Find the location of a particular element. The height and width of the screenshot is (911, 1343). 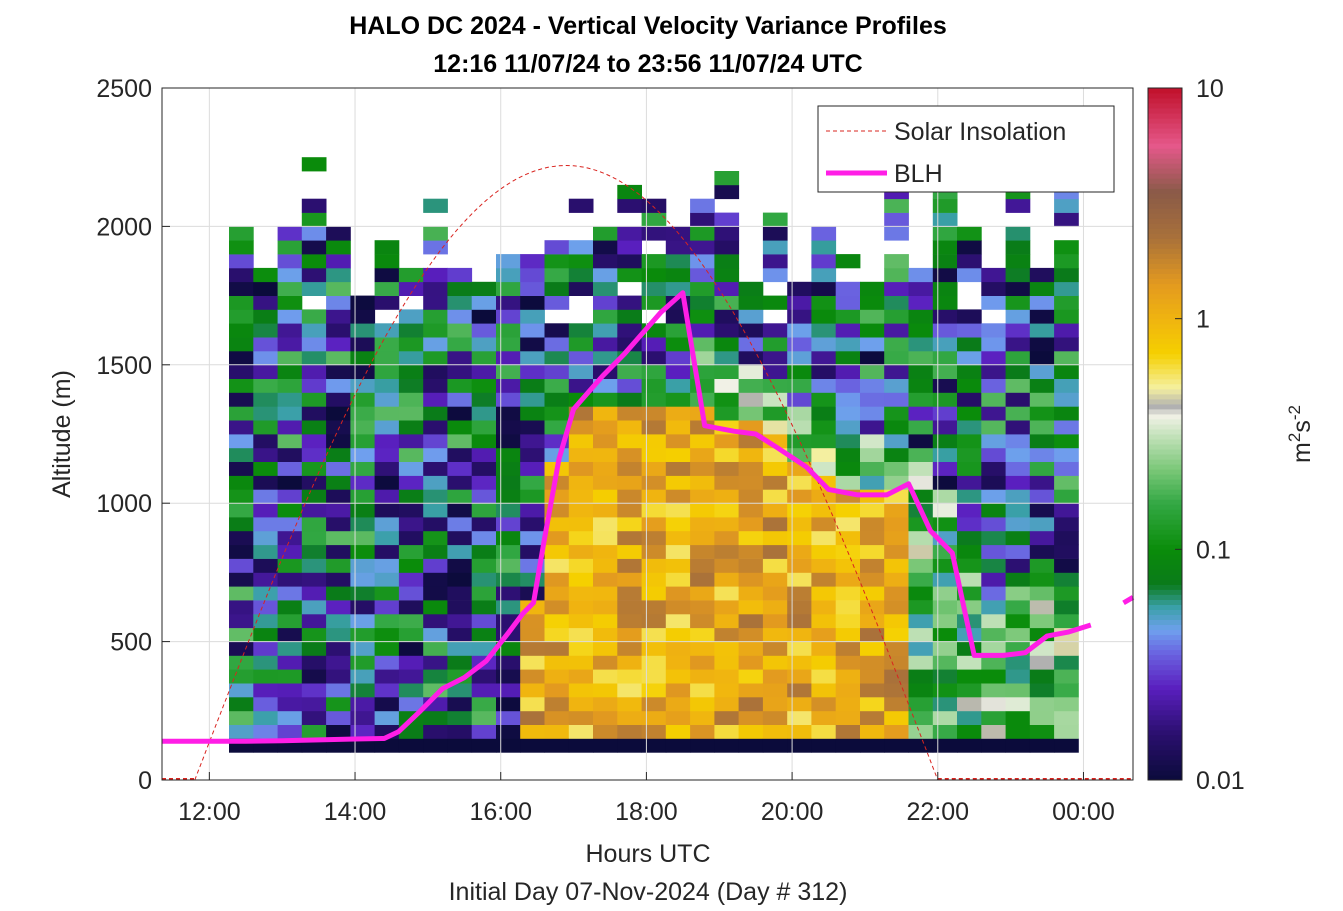

y-axis: 0 500 1000 1500 2000 2500 is located at coordinates (133, 435).